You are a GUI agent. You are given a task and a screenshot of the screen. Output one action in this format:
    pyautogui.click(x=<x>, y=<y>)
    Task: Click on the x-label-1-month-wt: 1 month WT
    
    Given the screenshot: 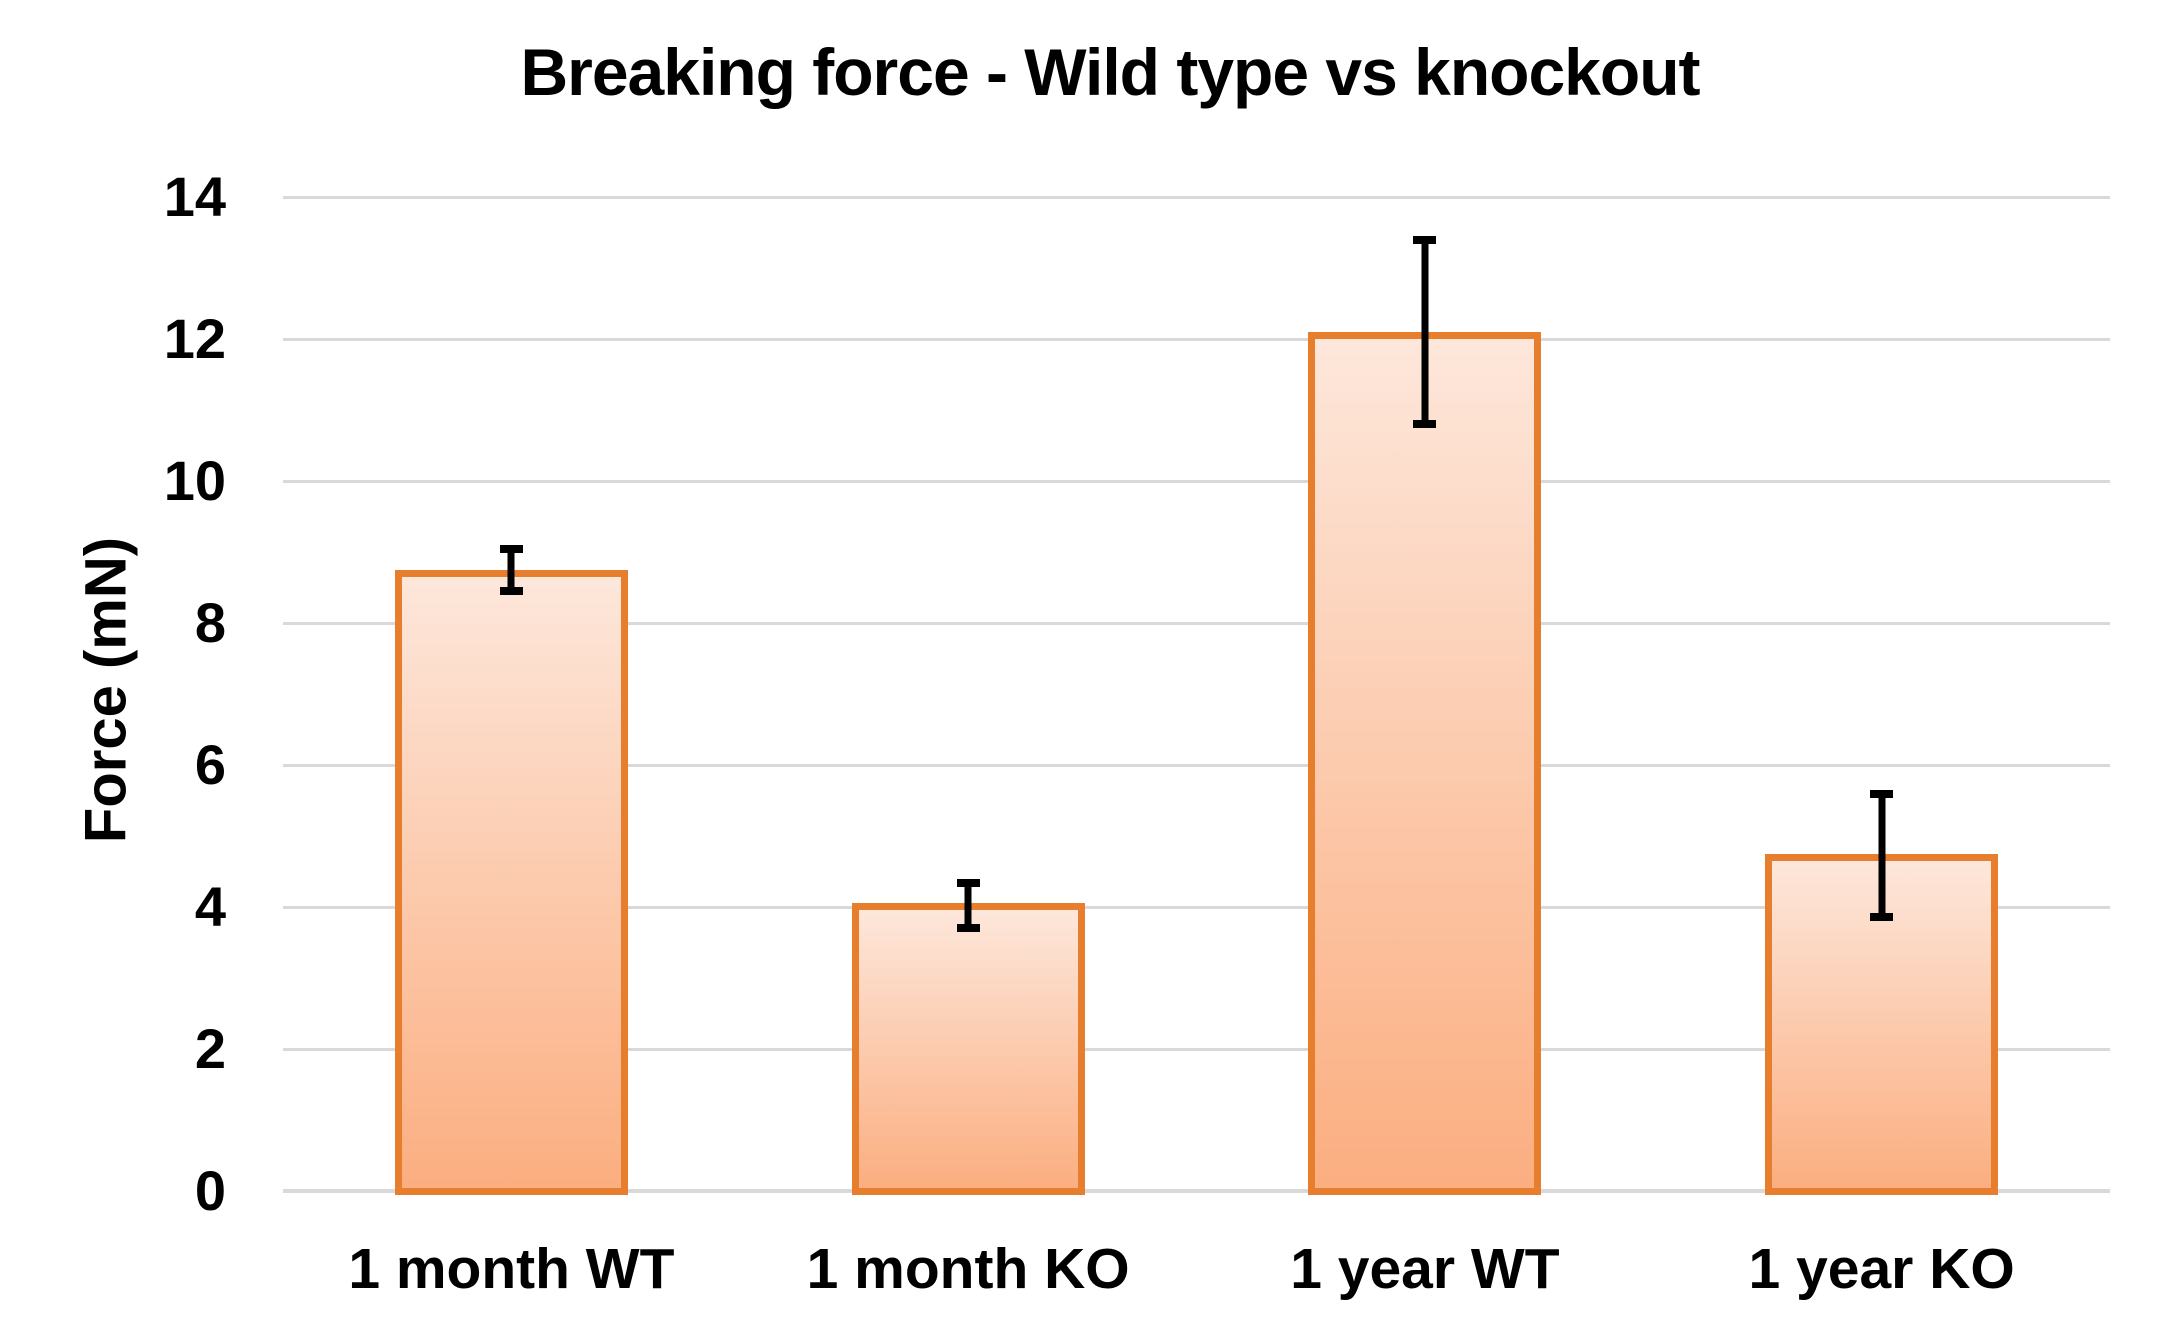 What is the action you would take?
    pyautogui.click(x=511, y=1269)
    